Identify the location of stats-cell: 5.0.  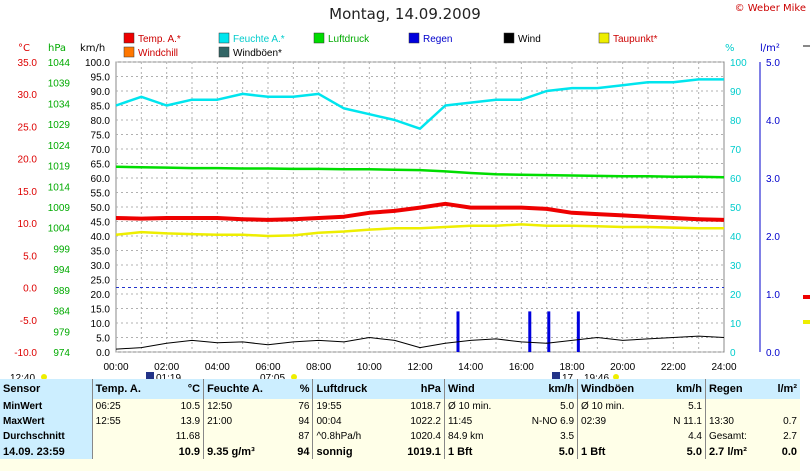
(567, 406).